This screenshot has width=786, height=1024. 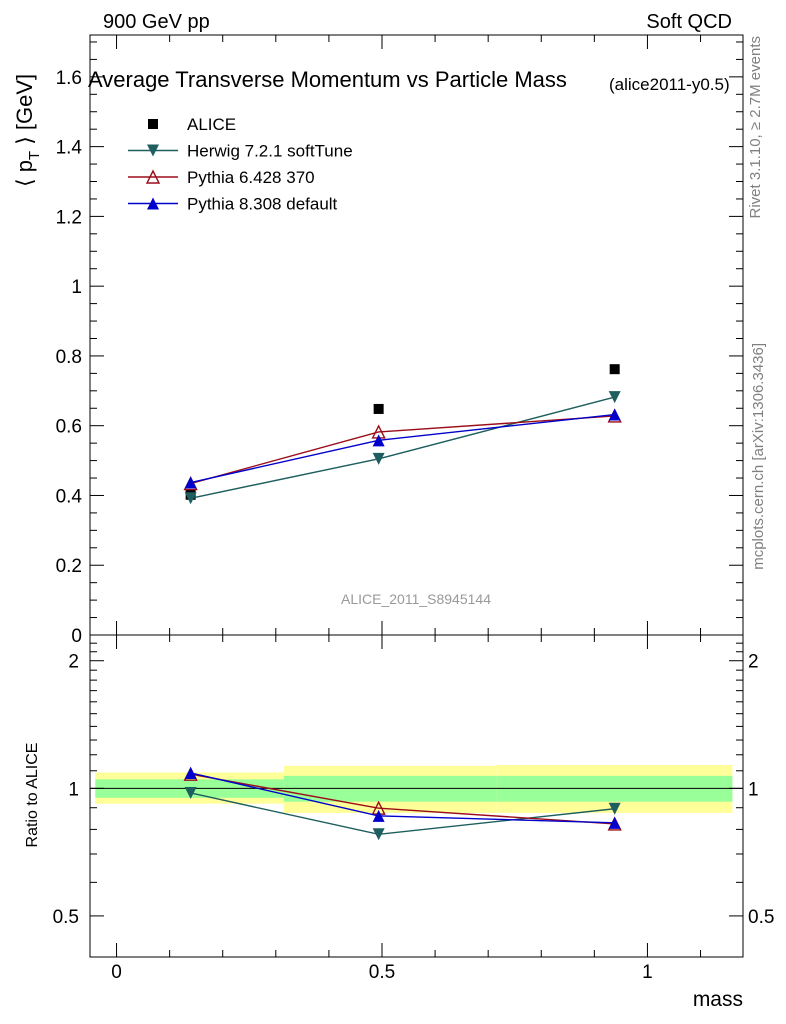 What do you see at coordinates (156, 22) in the screenshot?
I see `header-left-label: 900 GeV pp` at bounding box center [156, 22].